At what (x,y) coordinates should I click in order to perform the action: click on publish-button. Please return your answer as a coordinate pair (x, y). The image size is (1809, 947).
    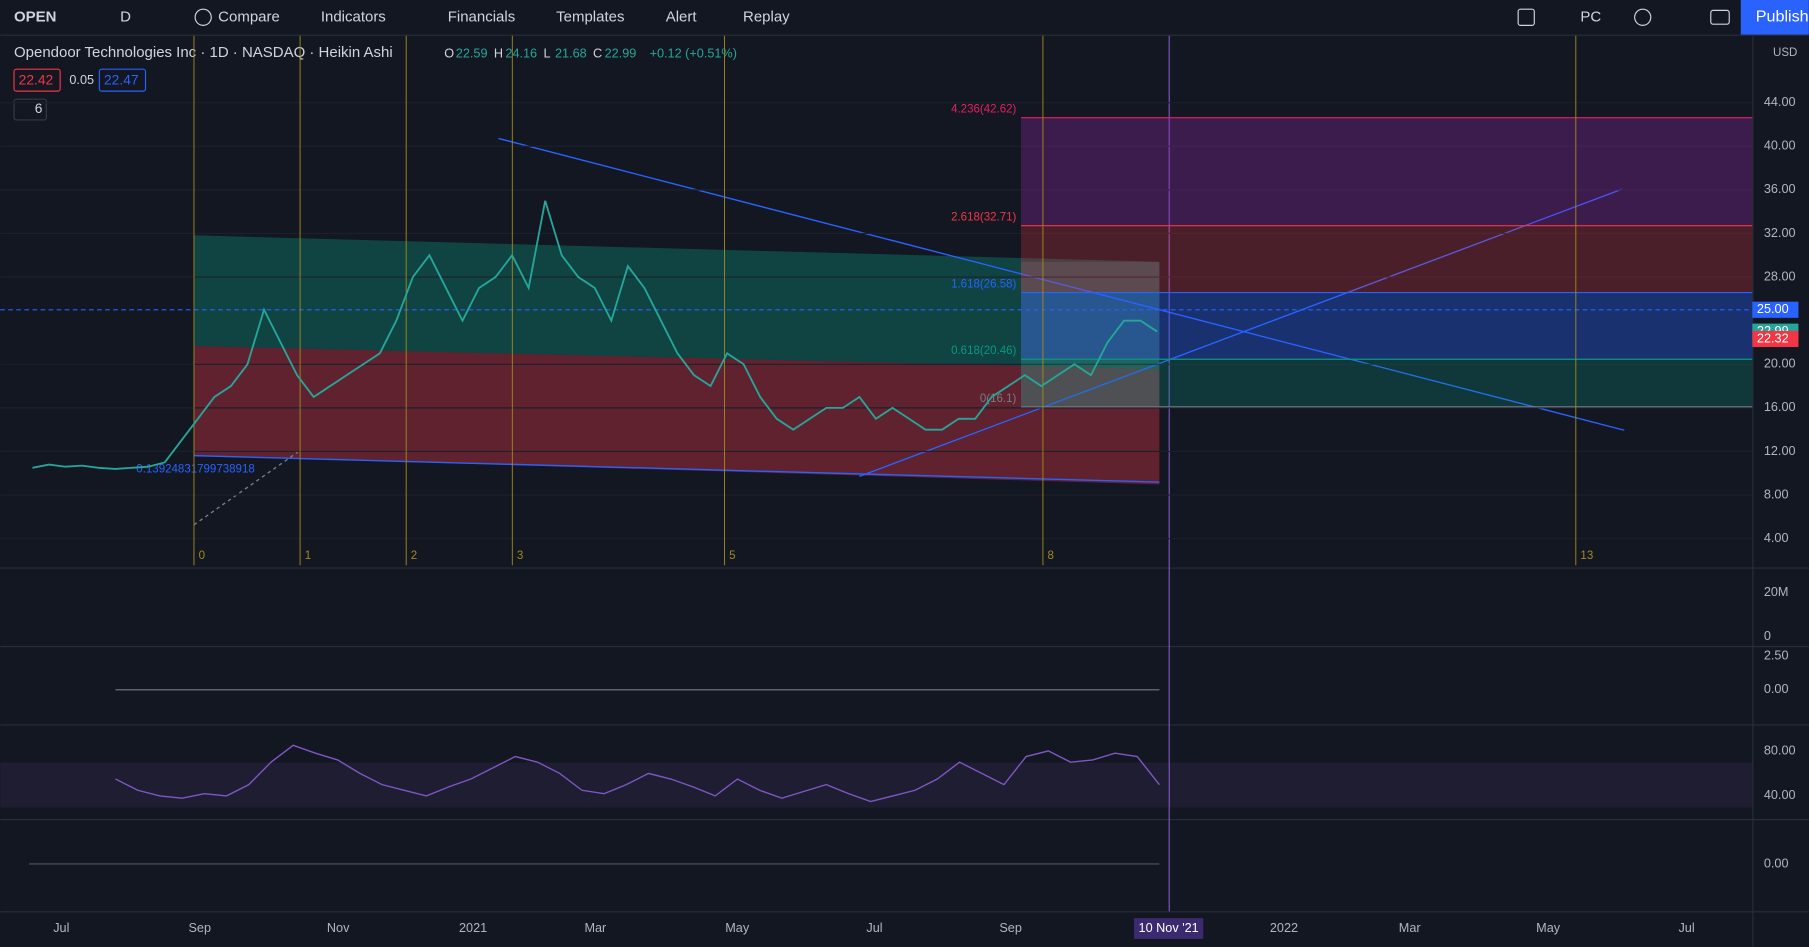
    Looking at the image, I should click on (1774, 17).